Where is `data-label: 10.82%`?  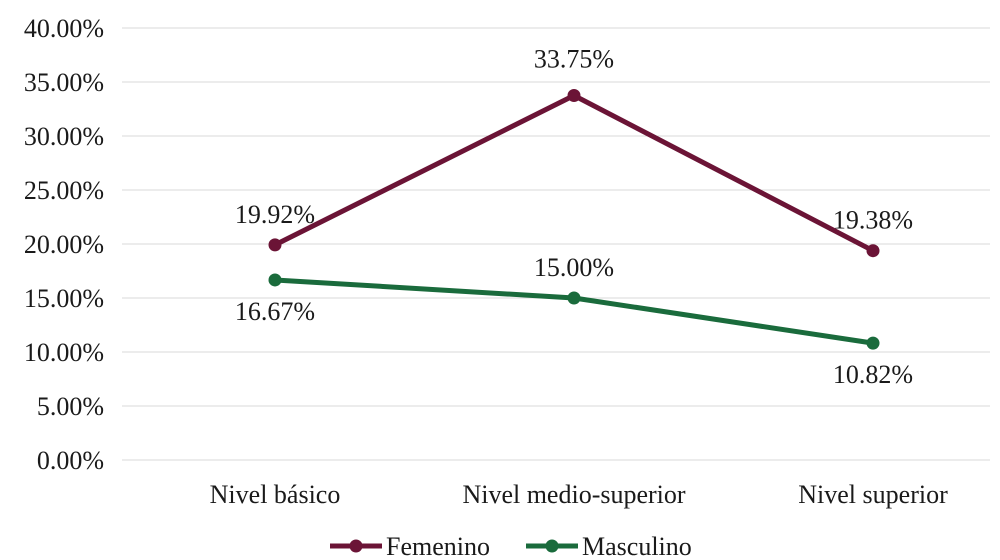
data-label: 10.82% is located at coordinates (873, 374).